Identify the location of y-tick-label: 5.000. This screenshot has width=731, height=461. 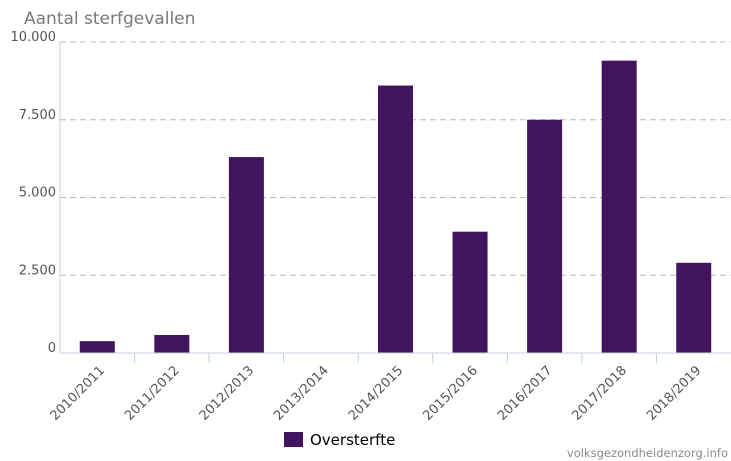
(37, 193).